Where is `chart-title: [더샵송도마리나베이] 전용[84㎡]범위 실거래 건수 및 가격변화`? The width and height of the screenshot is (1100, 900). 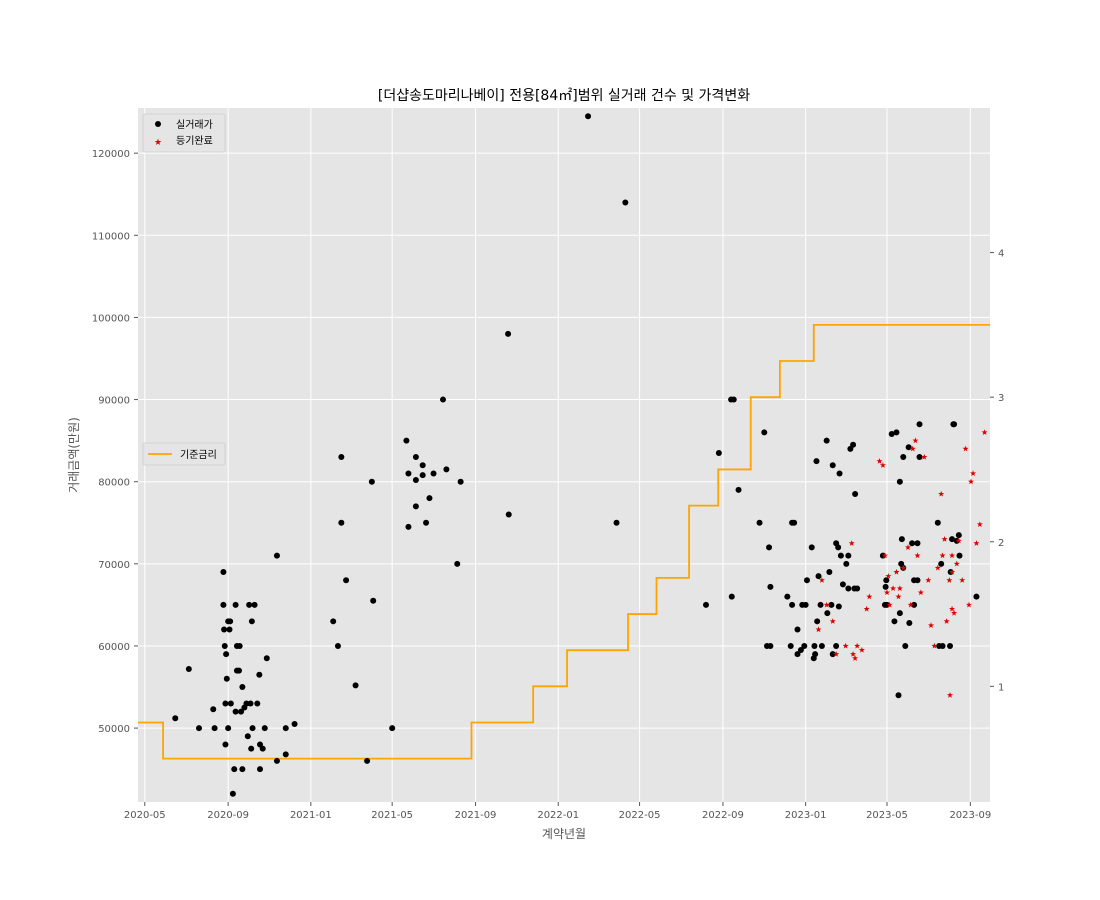
chart-title: [더샵송도마리나베이] 전용[84㎡]범위 실거래 건수 및 가격변화 is located at coordinates (564, 96).